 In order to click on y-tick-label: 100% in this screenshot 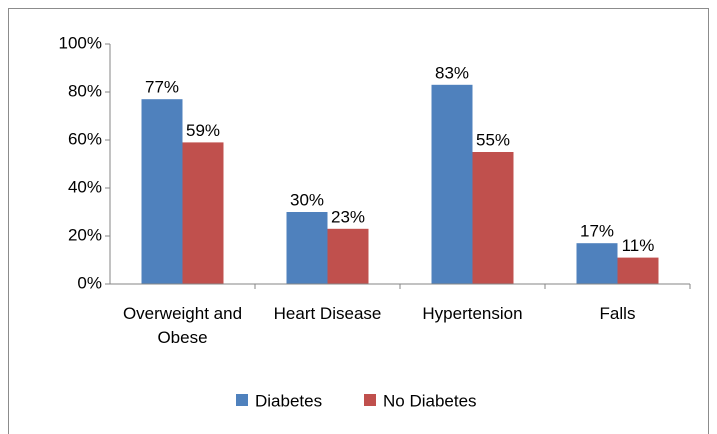, I will do `click(80, 42)`.